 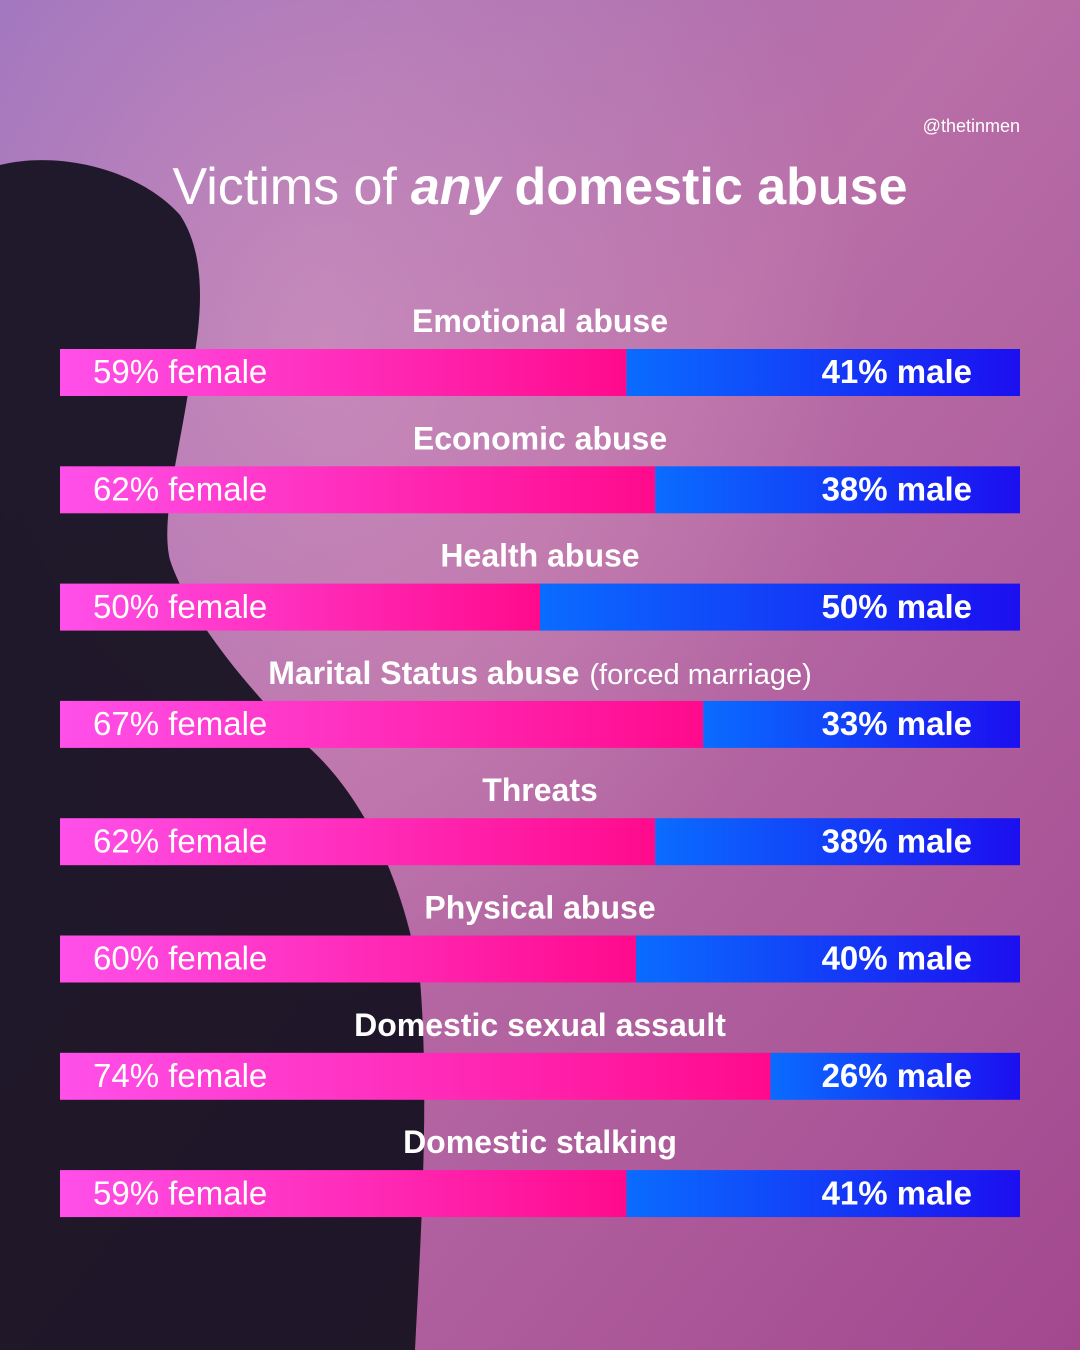 I want to click on chart-title: Victims of any domestic abuse, so click(x=539, y=187).